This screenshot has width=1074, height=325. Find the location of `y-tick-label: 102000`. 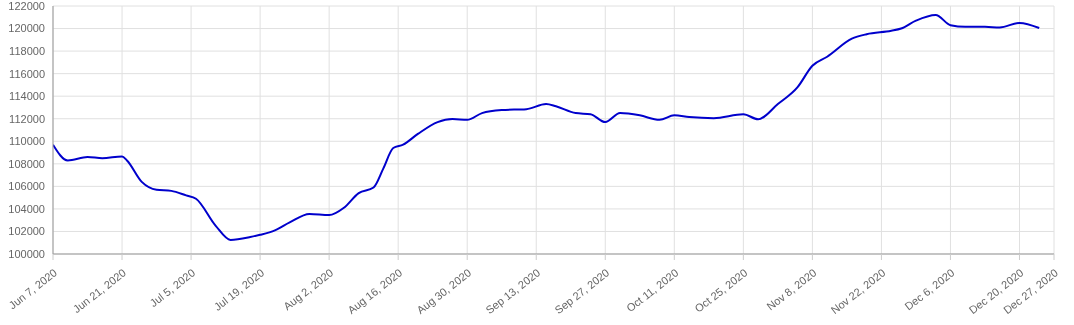

y-tick-label: 102000 is located at coordinates (26, 231).